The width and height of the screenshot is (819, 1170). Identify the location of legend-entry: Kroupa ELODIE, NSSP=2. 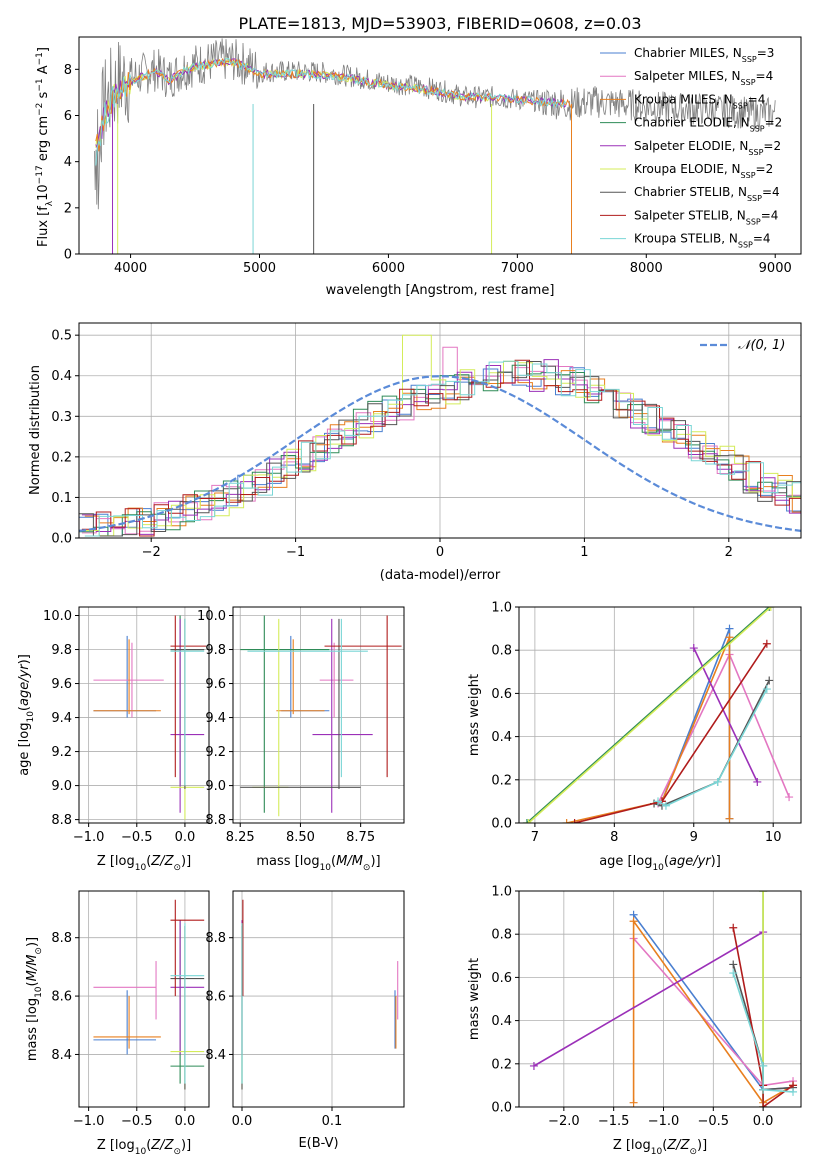
(703, 171).